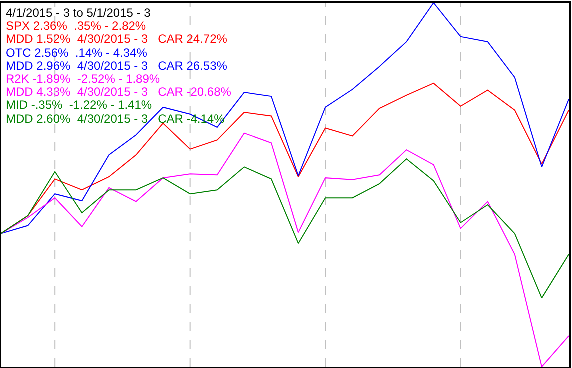  What do you see at coordinates (79, 13) in the screenshot?
I see `chart-title: 4/1/2015 - 3 to 5/1/2015 - 3` at bounding box center [79, 13].